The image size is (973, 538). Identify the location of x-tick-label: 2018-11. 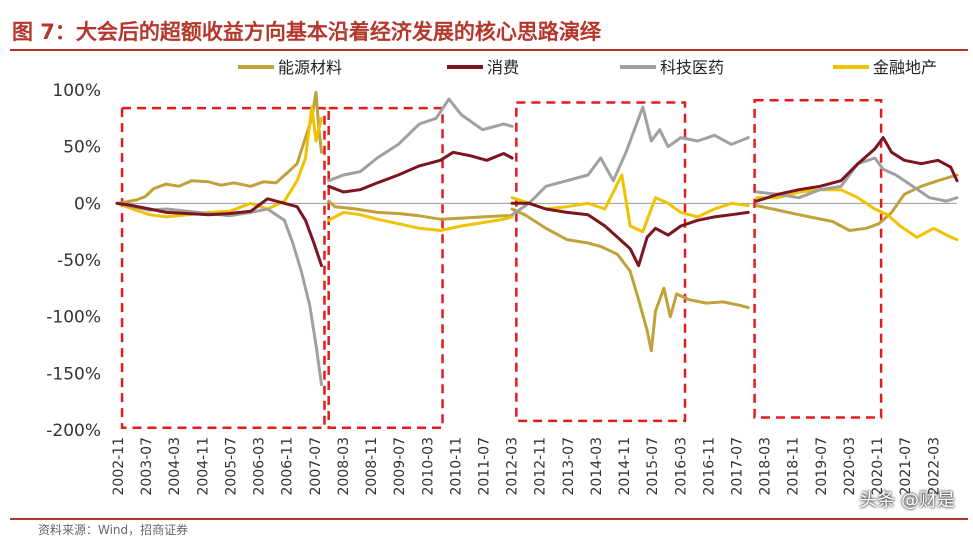
(794, 466).